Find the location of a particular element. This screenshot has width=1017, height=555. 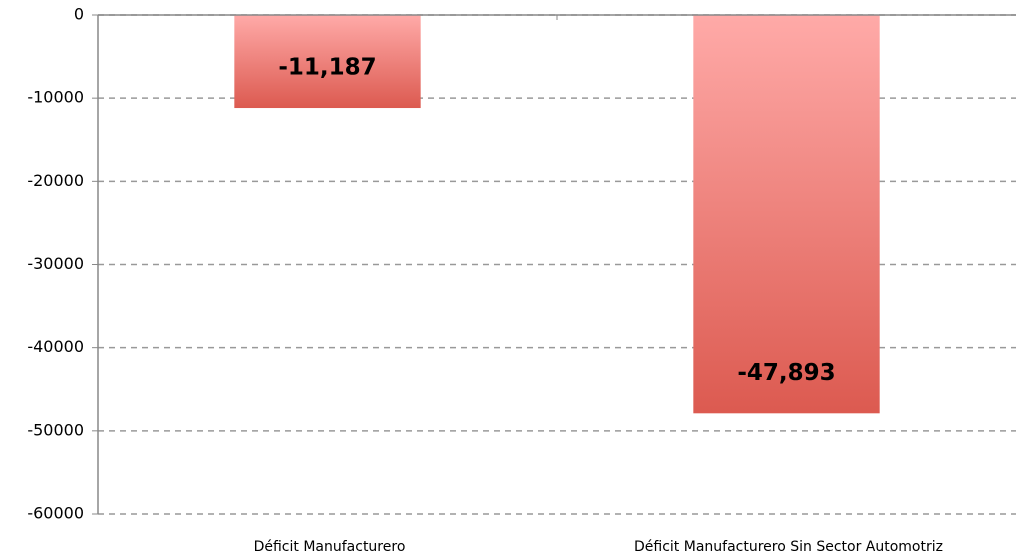

y-tick-label: -10000 is located at coordinates (55, 97).